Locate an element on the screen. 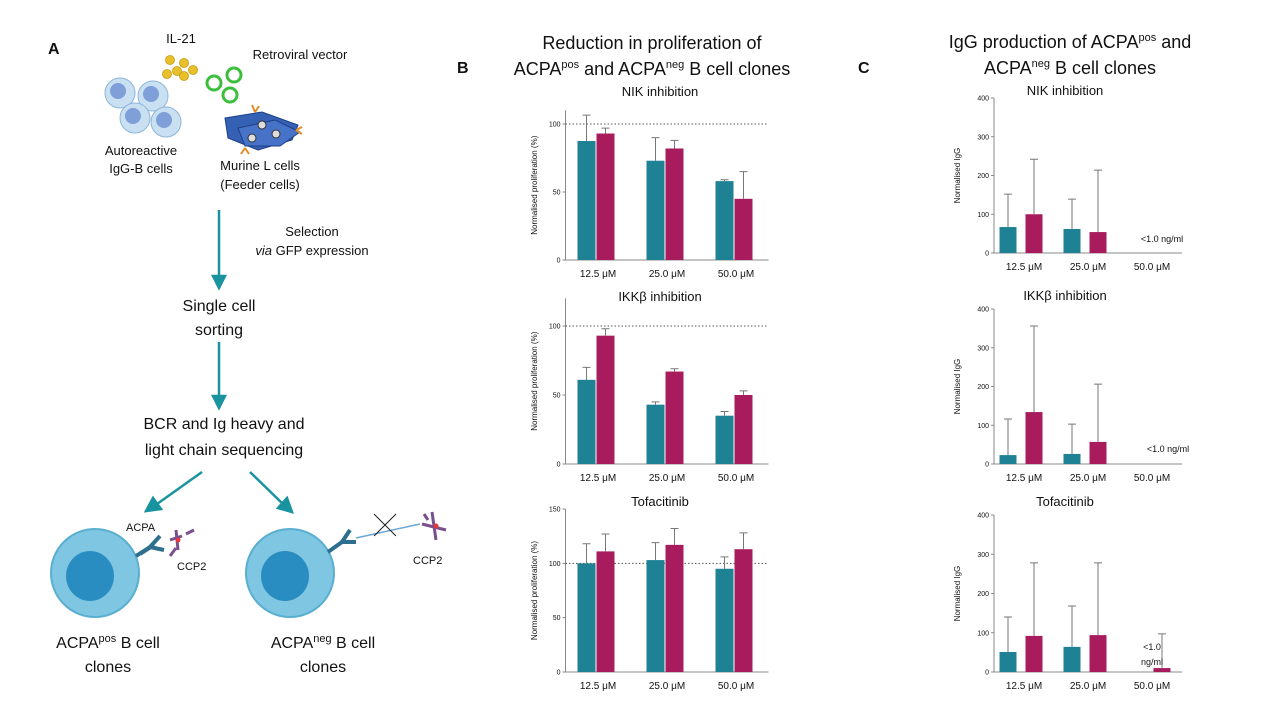  panel-title: Reduction in proliferation of is located at coordinates (652, 43).